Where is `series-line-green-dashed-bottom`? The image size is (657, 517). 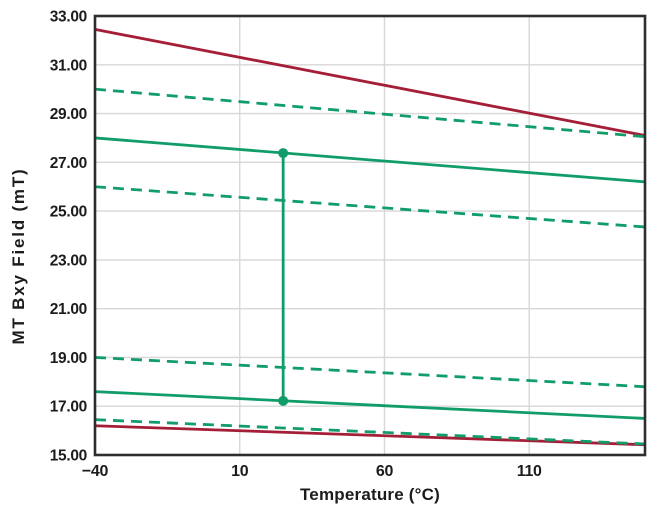 series-line-green-dashed-bottom is located at coordinates (370, 432).